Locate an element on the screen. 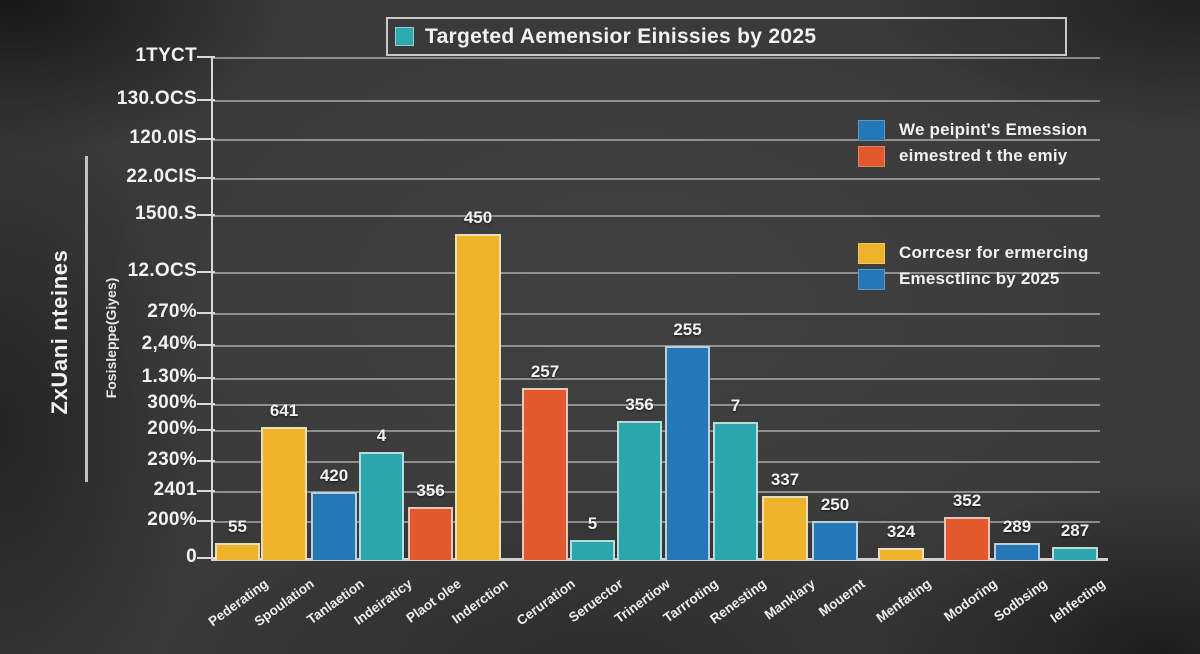 Image resolution: width=1200 pixels, height=654 pixels. bar-value-label: 4 is located at coordinates (381, 435).